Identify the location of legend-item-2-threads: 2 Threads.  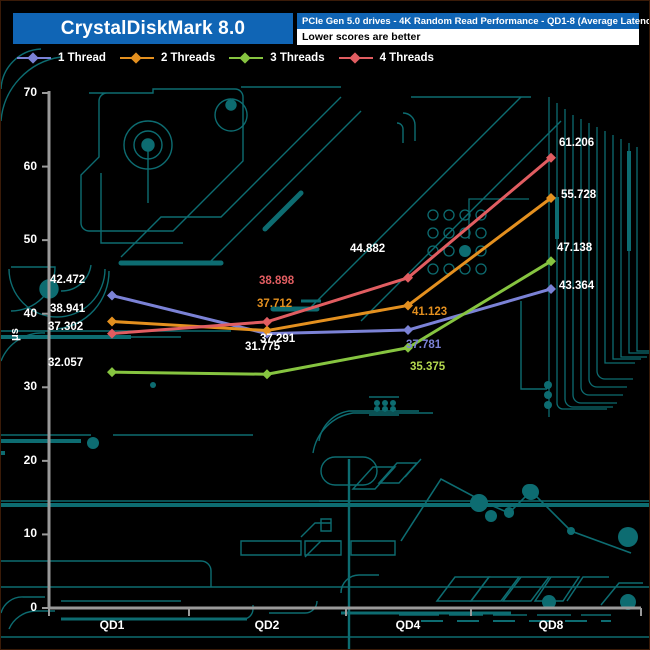
(167, 58).